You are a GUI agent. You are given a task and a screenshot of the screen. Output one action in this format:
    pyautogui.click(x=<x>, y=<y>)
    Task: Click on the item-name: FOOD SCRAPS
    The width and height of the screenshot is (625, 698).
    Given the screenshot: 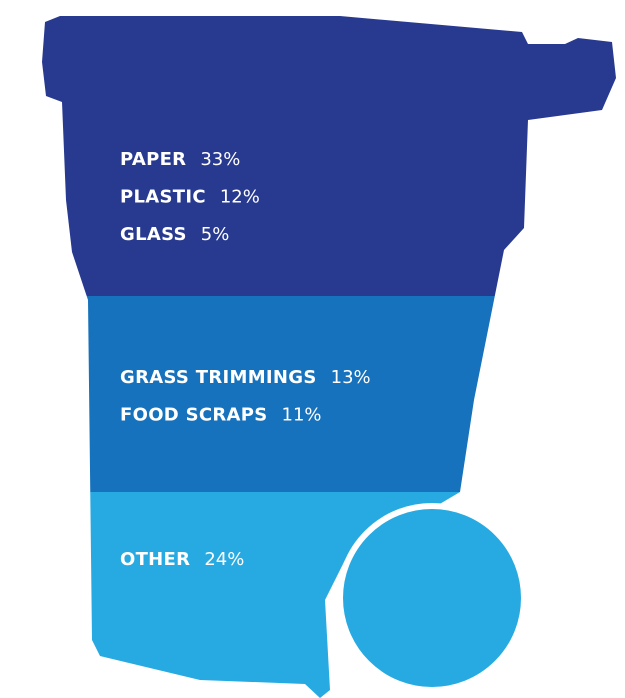 What is the action you would take?
    pyautogui.click(x=194, y=415)
    